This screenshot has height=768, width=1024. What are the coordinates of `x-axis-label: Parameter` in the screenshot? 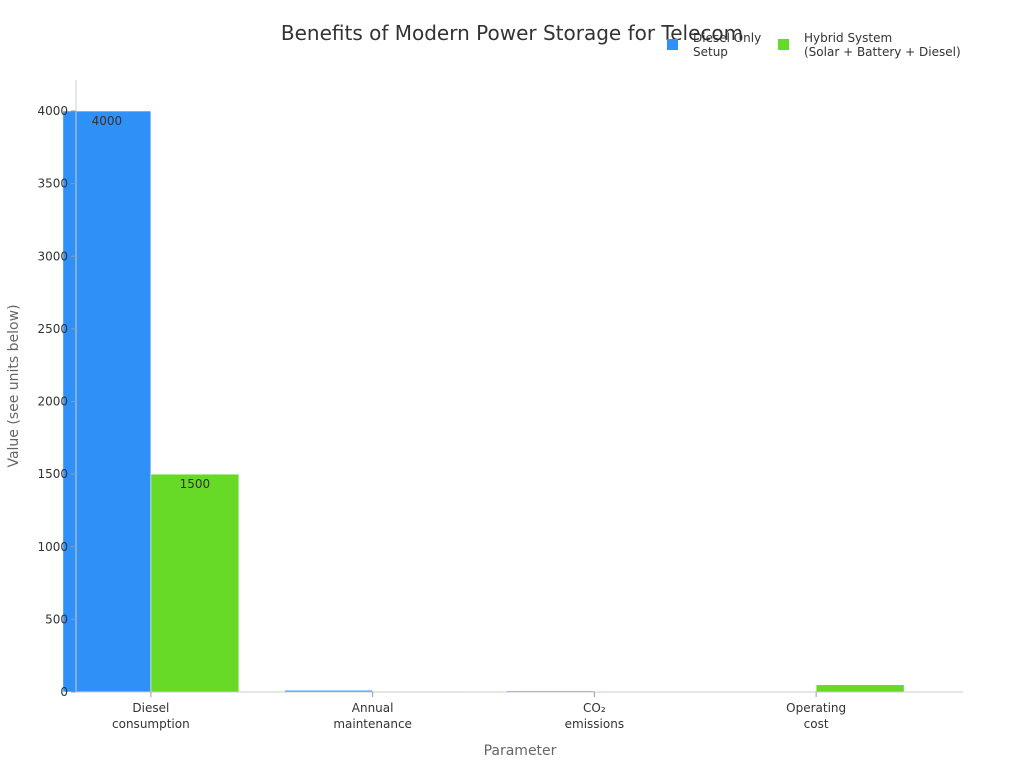 It's located at (520, 751).